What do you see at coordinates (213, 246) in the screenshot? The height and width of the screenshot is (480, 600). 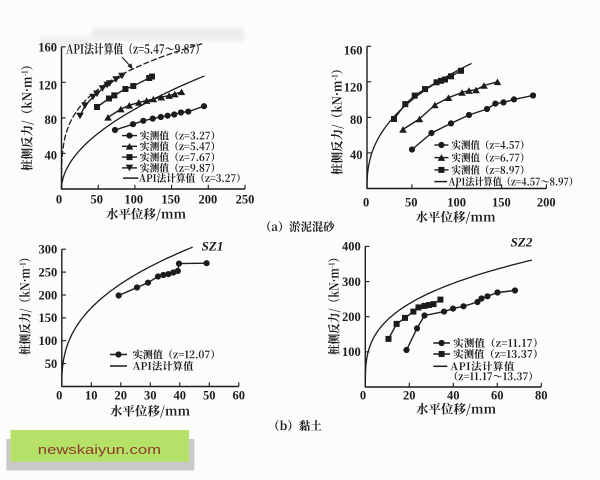 I see `svg-text: SZ1` at bounding box center [213, 246].